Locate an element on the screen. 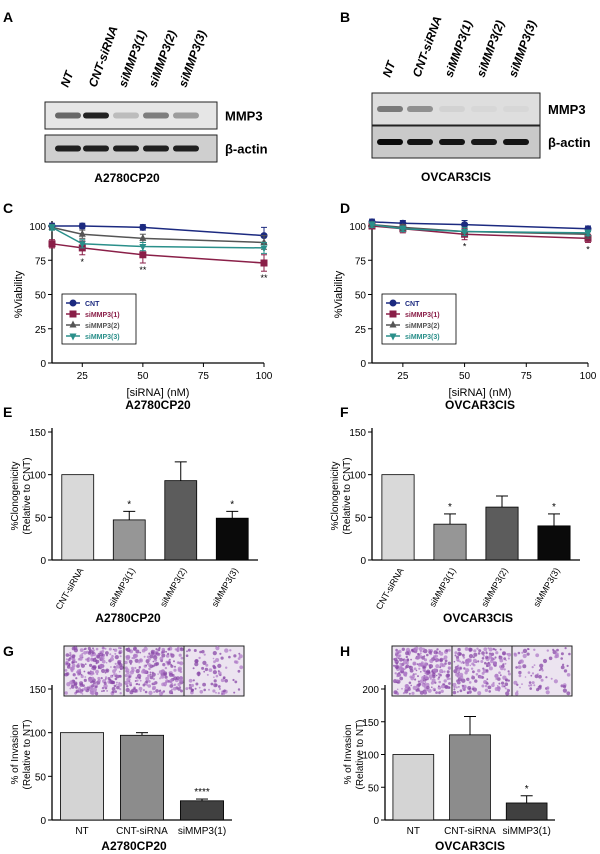  y-tick-label: 150 is located at coordinates (37, 433).